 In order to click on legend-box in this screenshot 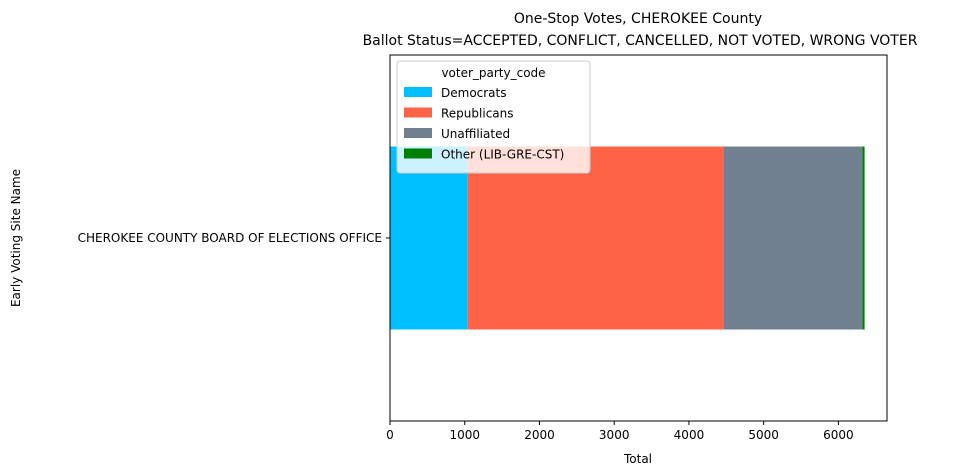, I will do `click(493, 117)`.